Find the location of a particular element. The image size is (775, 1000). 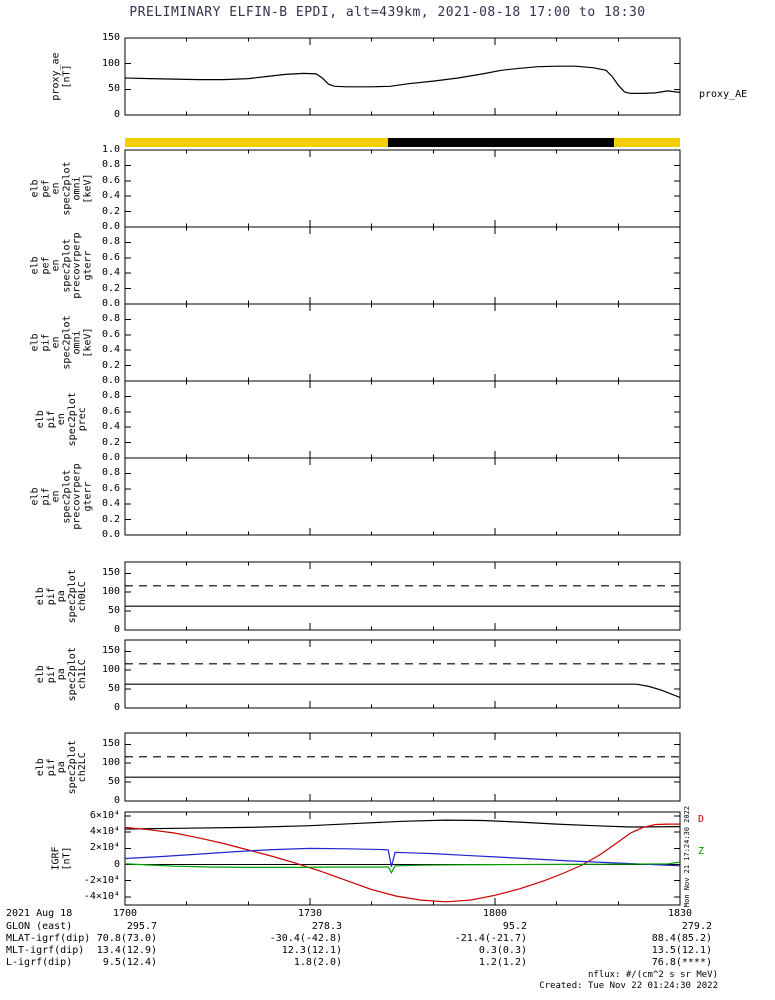

panel-label-wrap-elb_pif_en_spec2plot_precovrperp_gterr: elb pif en spec2plot precovrperp gterr is located at coordinates (62, 496).